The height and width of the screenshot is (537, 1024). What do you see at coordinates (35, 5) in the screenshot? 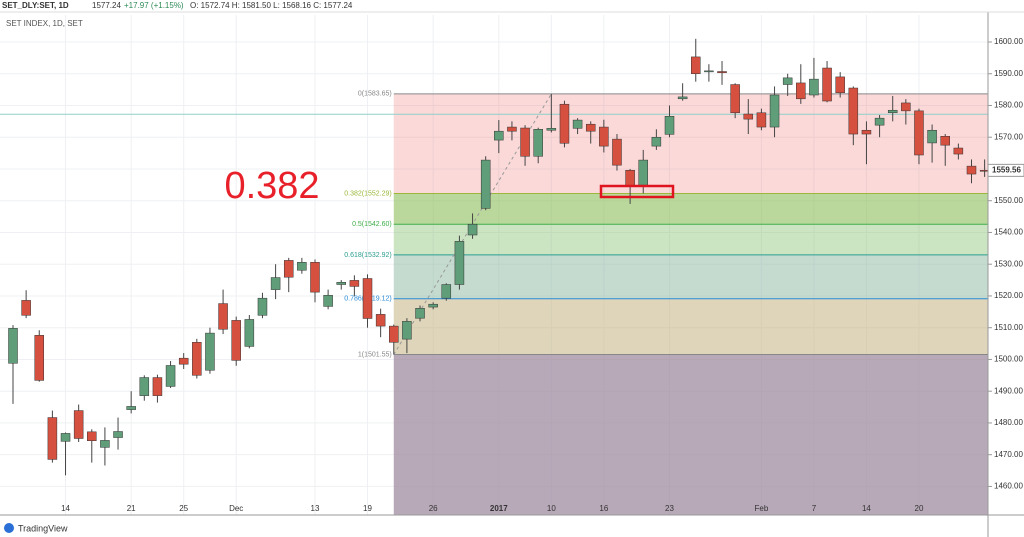
I see `symbol: SET_DLY:SET, 1D` at bounding box center [35, 5].